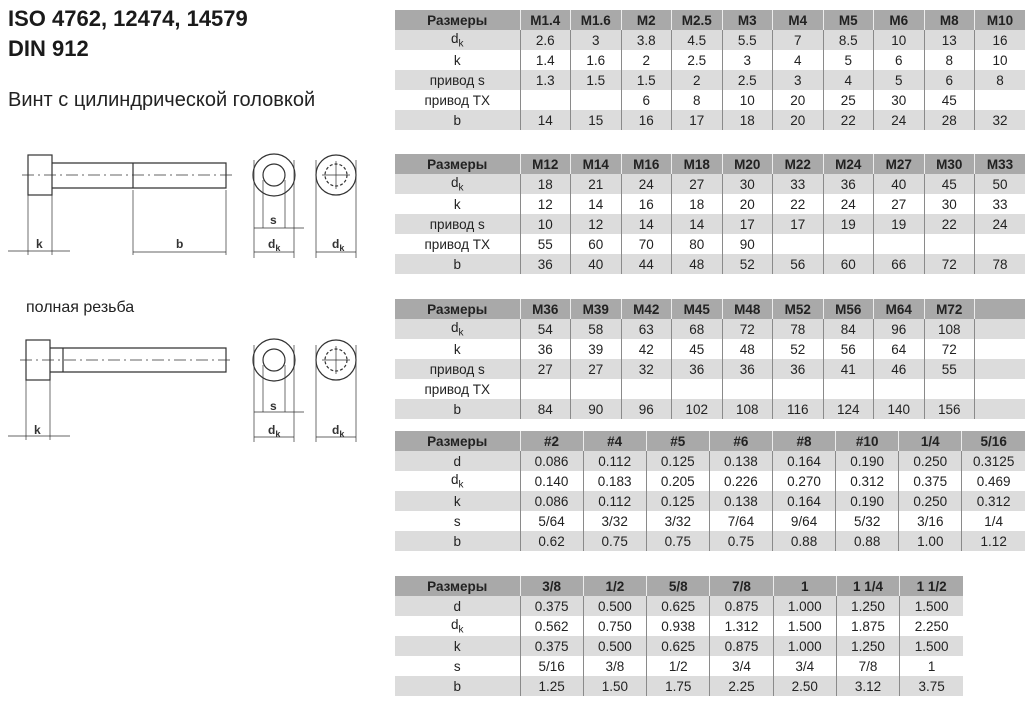  Describe the element at coordinates (999, 264) in the screenshot. I see `table-cell: 78` at that location.